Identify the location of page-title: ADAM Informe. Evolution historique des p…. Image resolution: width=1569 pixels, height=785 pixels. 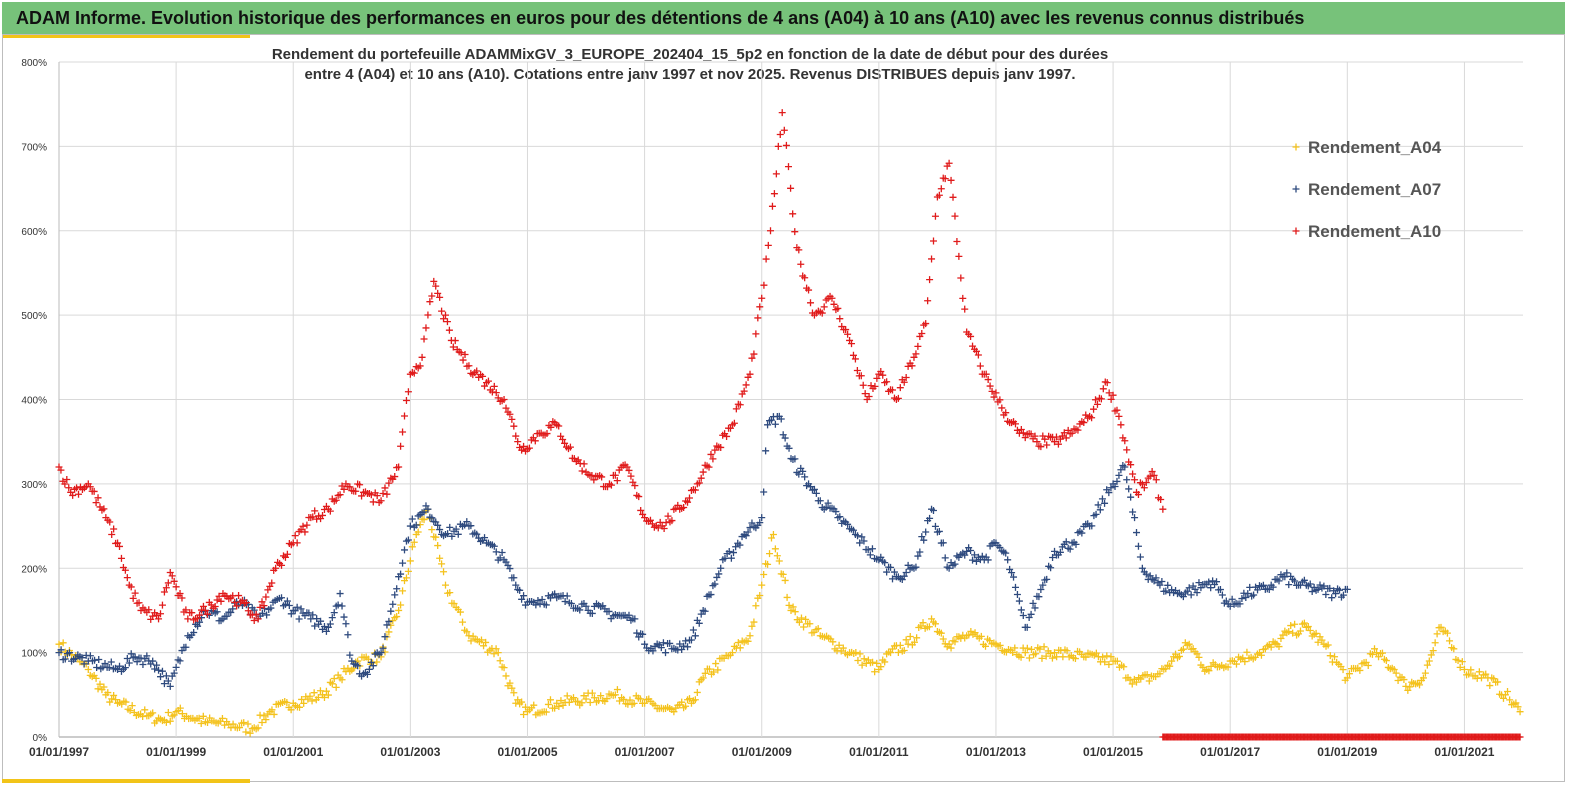
(660, 18).